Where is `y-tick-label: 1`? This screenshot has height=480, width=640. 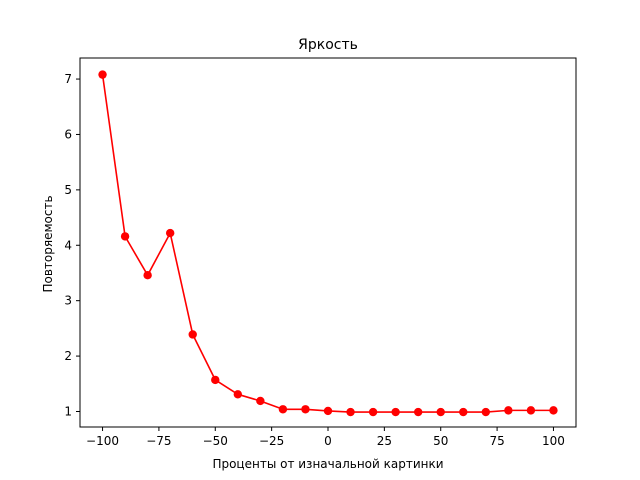 y-tick-label: 1 is located at coordinates (68, 411).